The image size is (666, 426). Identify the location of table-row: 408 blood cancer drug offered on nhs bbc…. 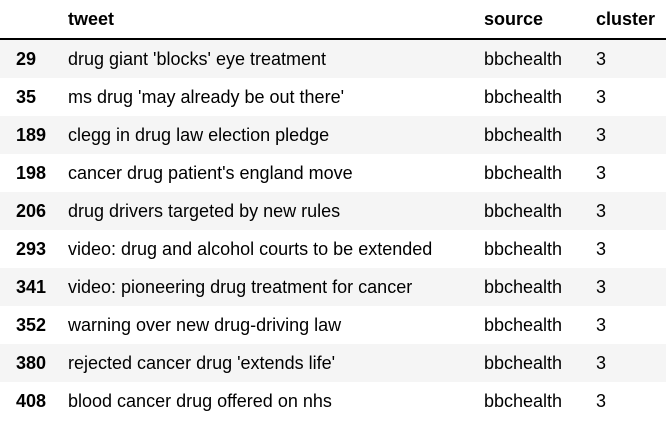
(333, 401).